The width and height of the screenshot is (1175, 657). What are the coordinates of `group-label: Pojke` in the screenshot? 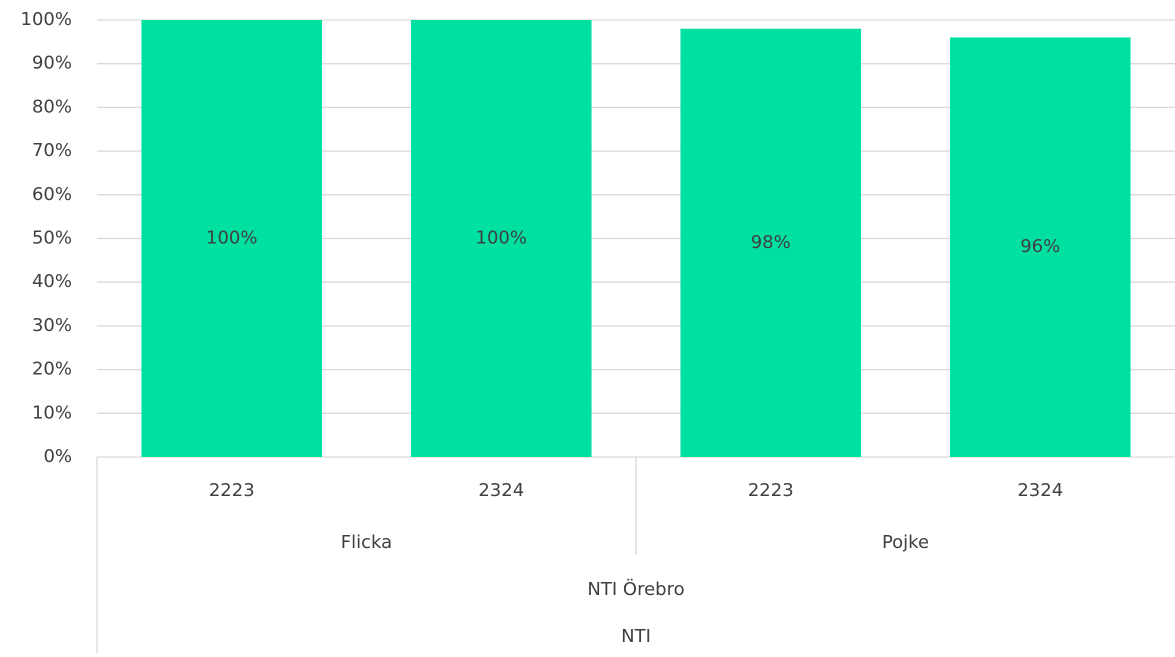 It's located at (905, 542).